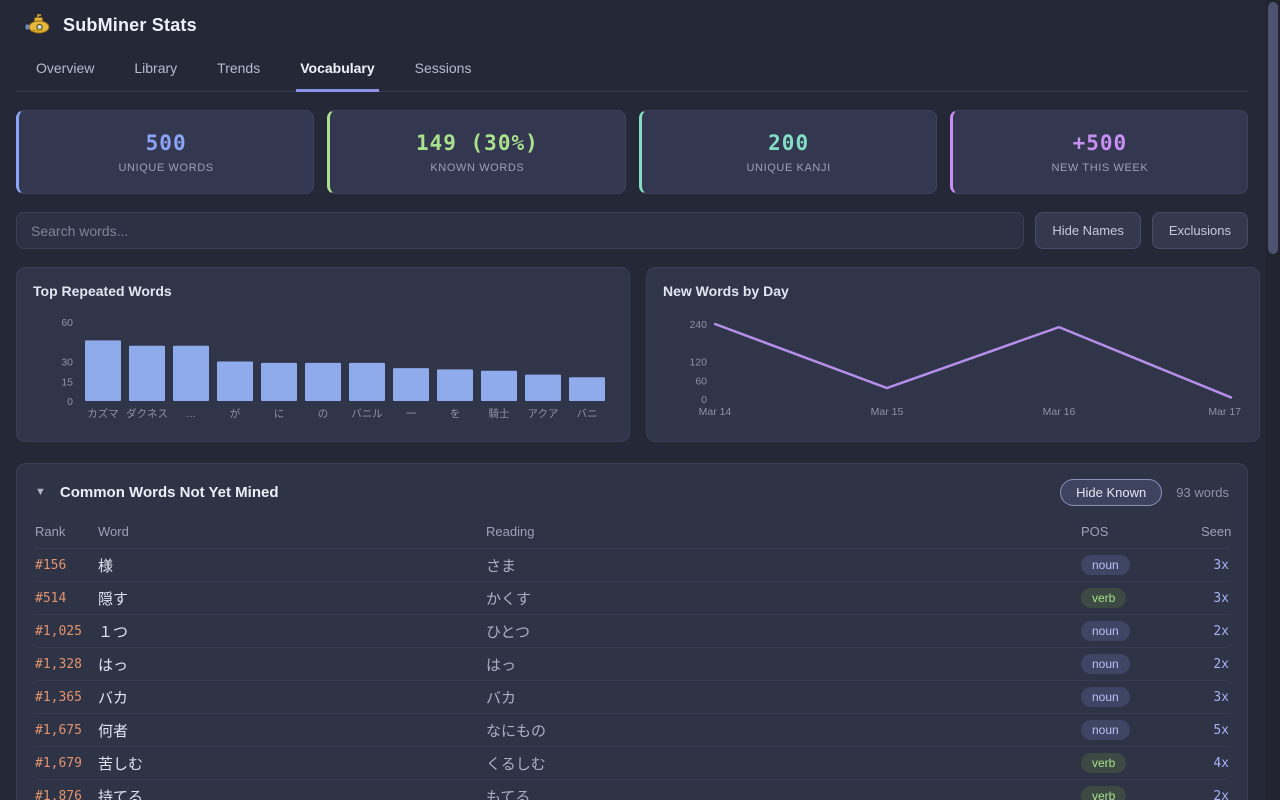 This screenshot has width=1280, height=800. I want to click on svg-text: ダクネス, so click(147, 413).